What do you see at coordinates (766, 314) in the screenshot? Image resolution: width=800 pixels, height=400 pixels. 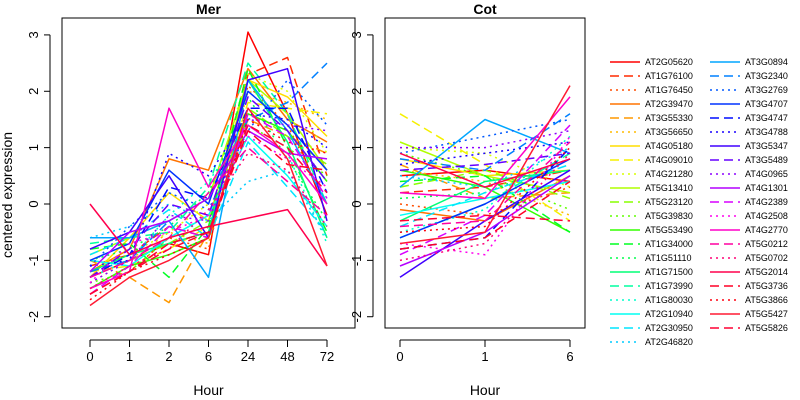 I see `legend-label-at5g5427: AT5G5427` at bounding box center [766, 314].